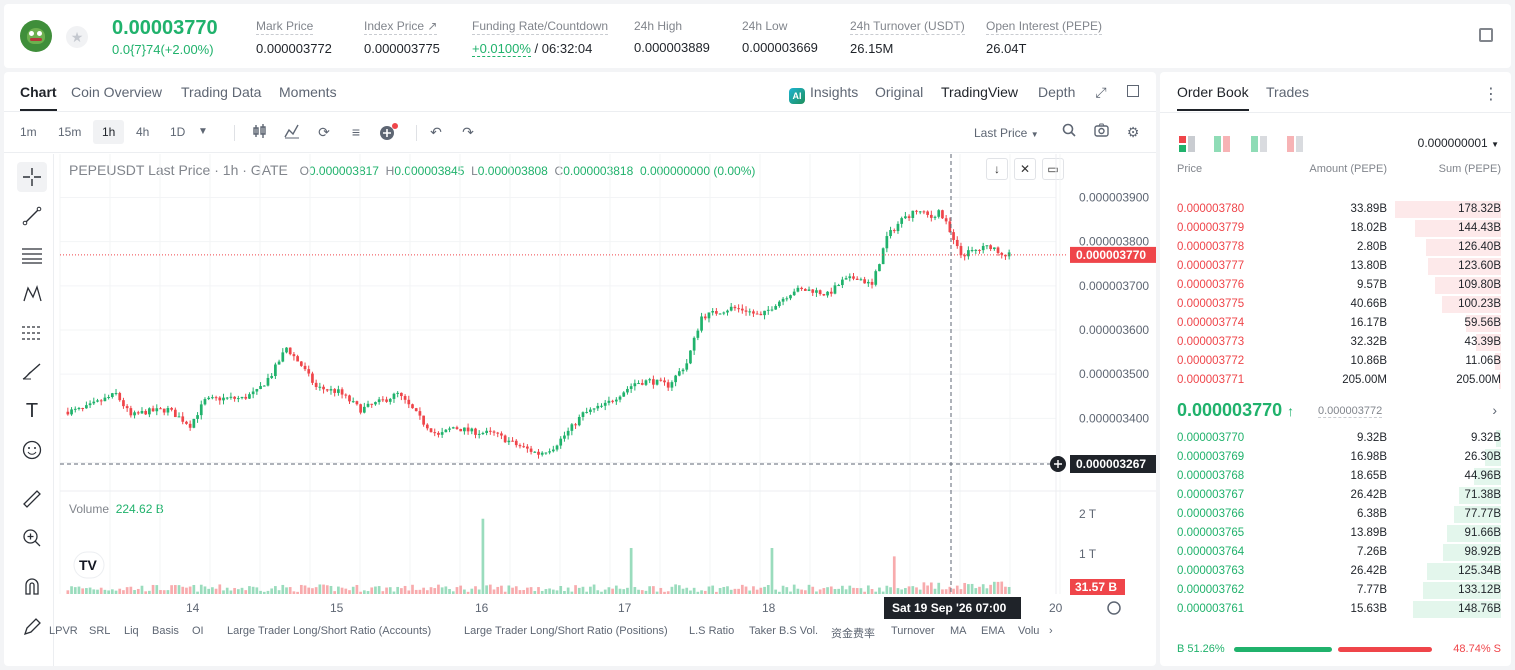 Image resolution: width=1515 pixels, height=670 pixels. Describe the element at coordinates (1335, 457) in the screenshot. I see `bid-row: 0.000003769 16.98B 26.30B` at that location.